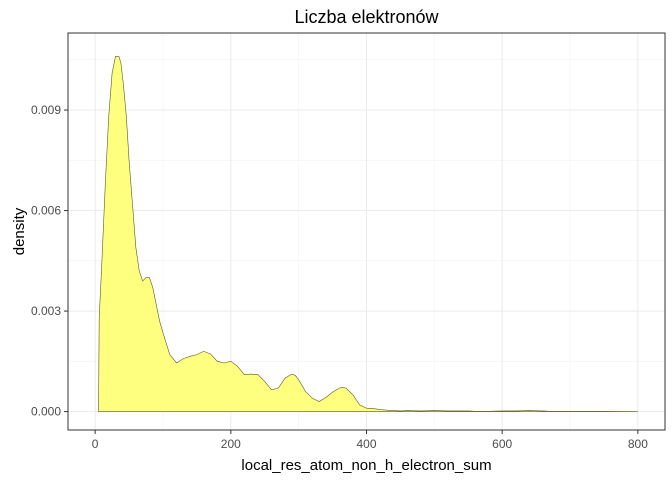 This screenshot has height=480, width=672. Describe the element at coordinates (46, 110) in the screenshot. I see `y-tick-label: 0.009` at that location.